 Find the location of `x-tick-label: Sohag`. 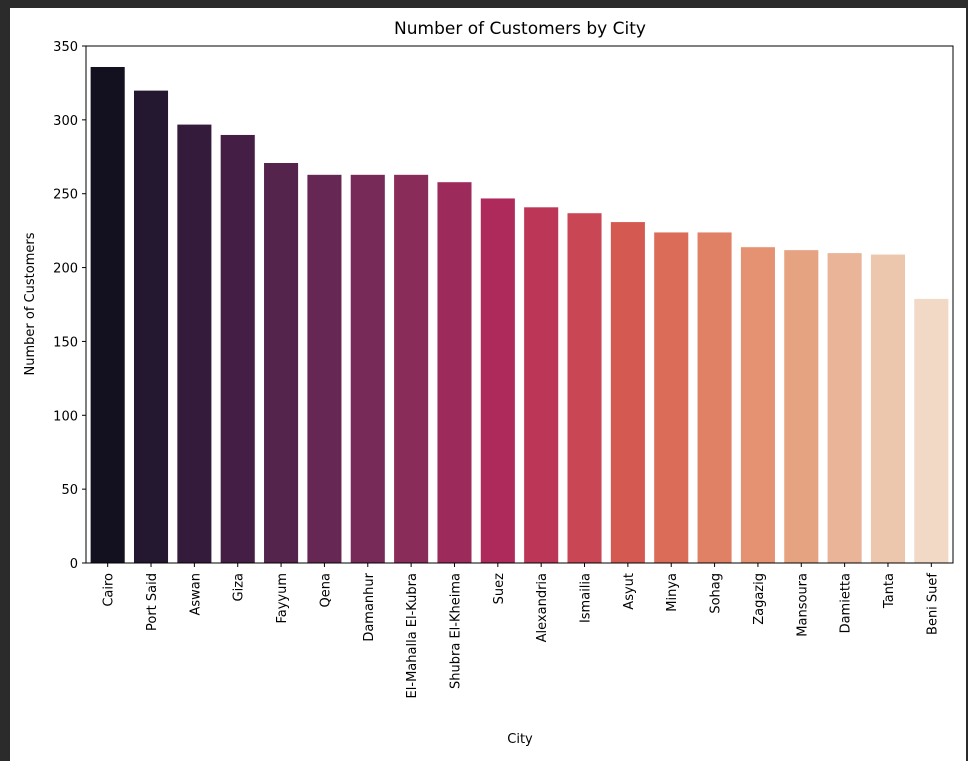

x-tick-label: Sohag is located at coordinates (716, 593).